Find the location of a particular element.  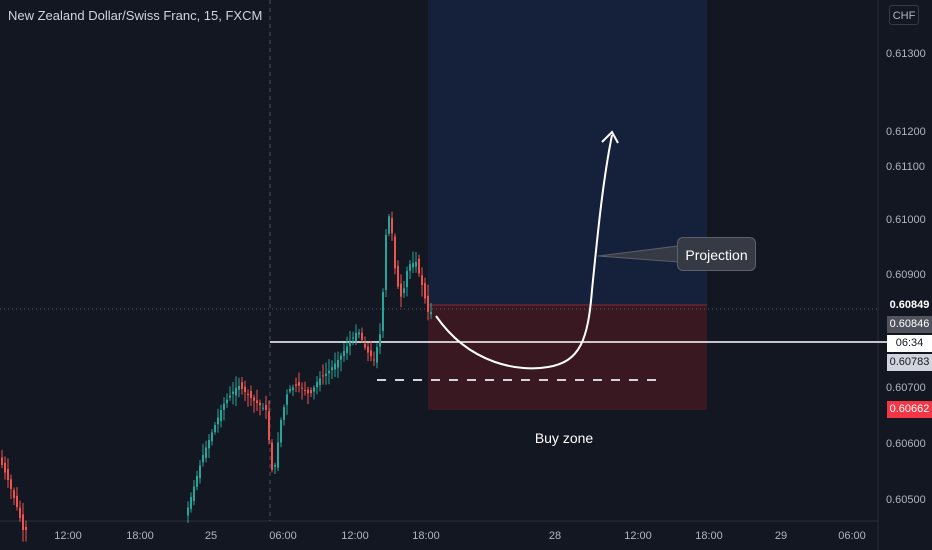

projection-curve is located at coordinates (524, 252).